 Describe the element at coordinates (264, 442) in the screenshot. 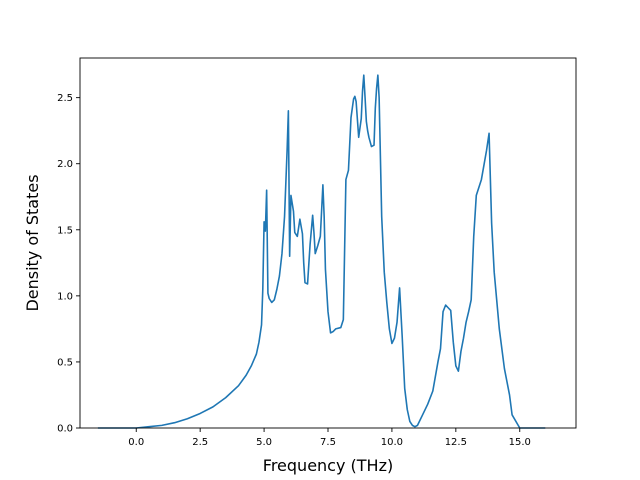

I see `x-tick-label: 5.0` at that location.